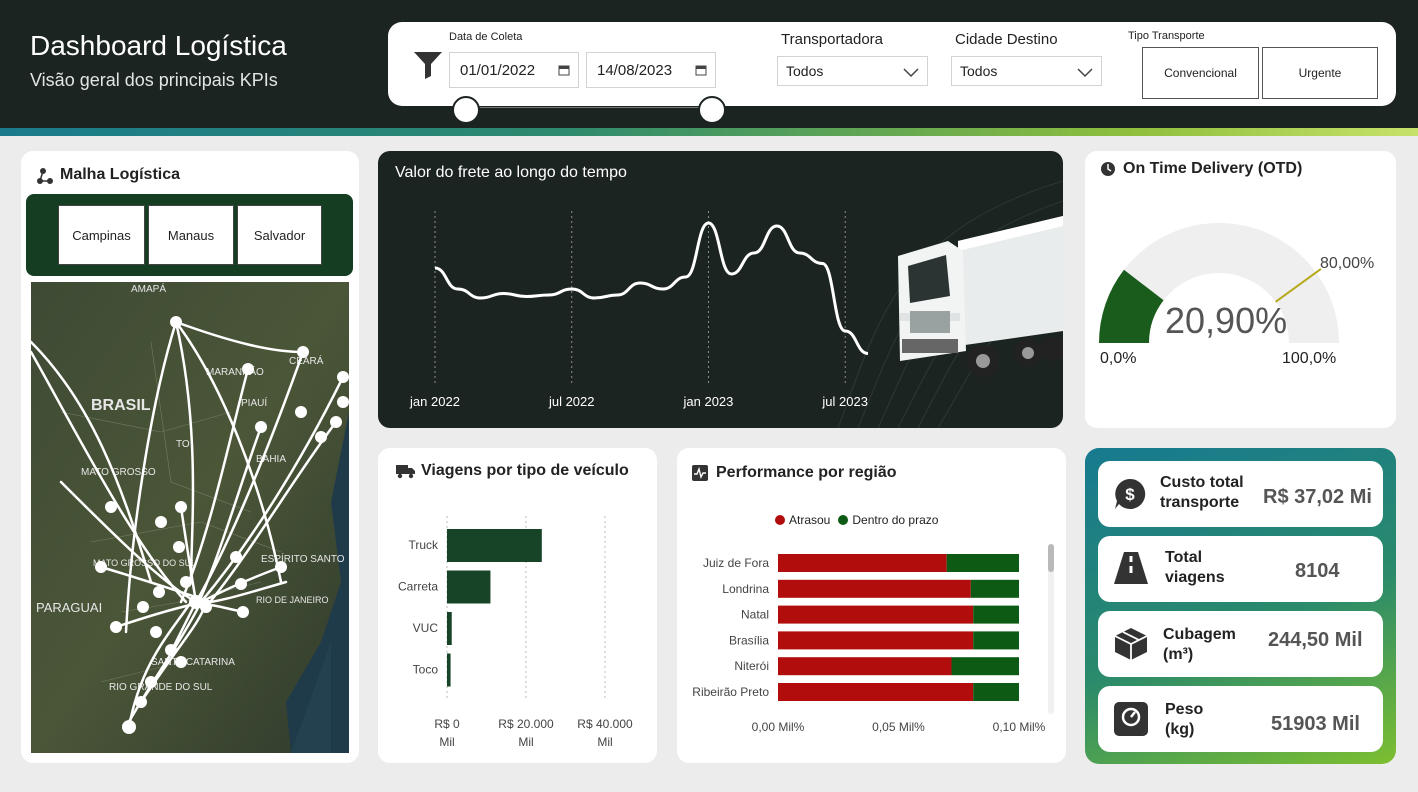 The height and width of the screenshot is (792, 1418). I want to click on map-label: RIO DE JANEIRO, so click(292, 600).